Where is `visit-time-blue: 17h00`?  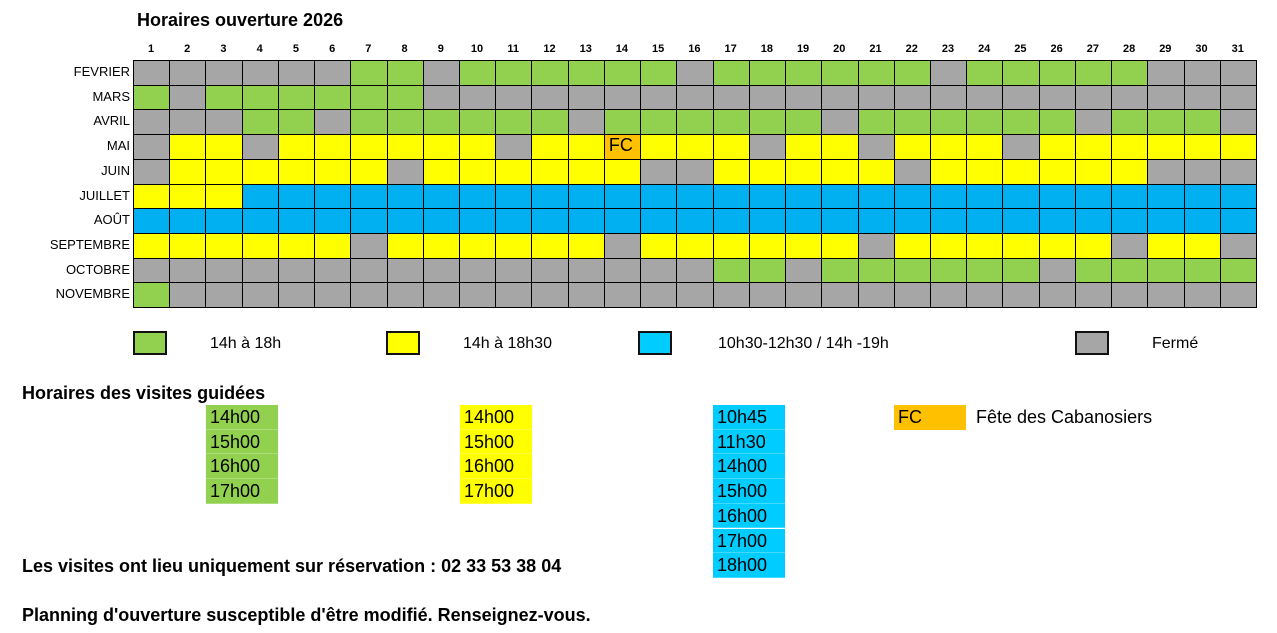
visit-time-blue: 17h00 is located at coordinates (749, 541).